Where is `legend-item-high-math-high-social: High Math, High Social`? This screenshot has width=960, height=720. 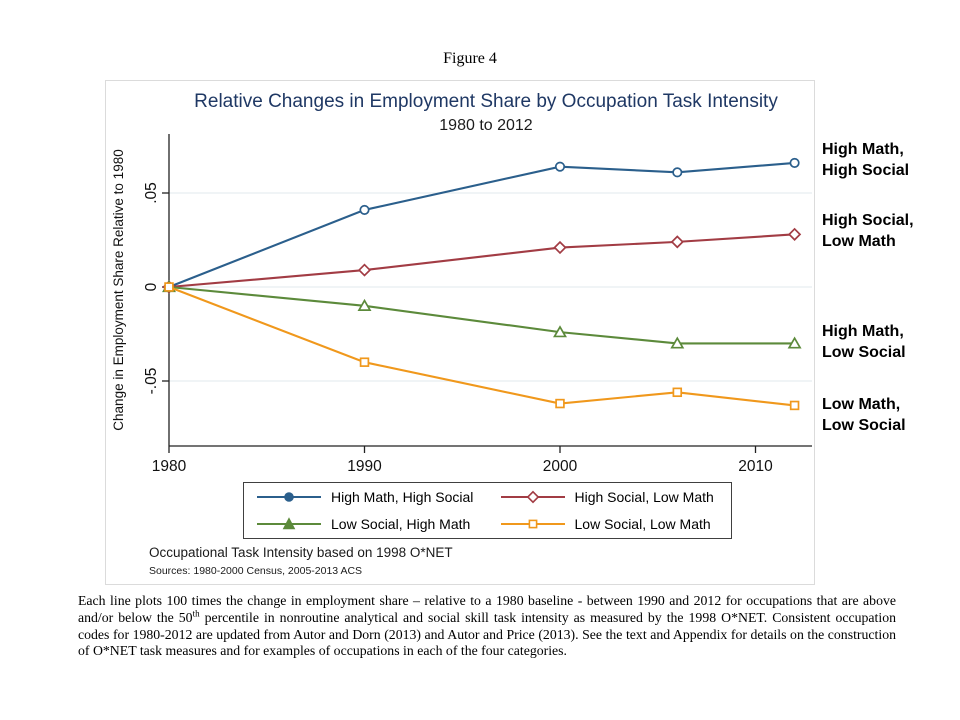
legend-item-high-math-high-social: High Math, High Social is located at coordinates (366, 497).